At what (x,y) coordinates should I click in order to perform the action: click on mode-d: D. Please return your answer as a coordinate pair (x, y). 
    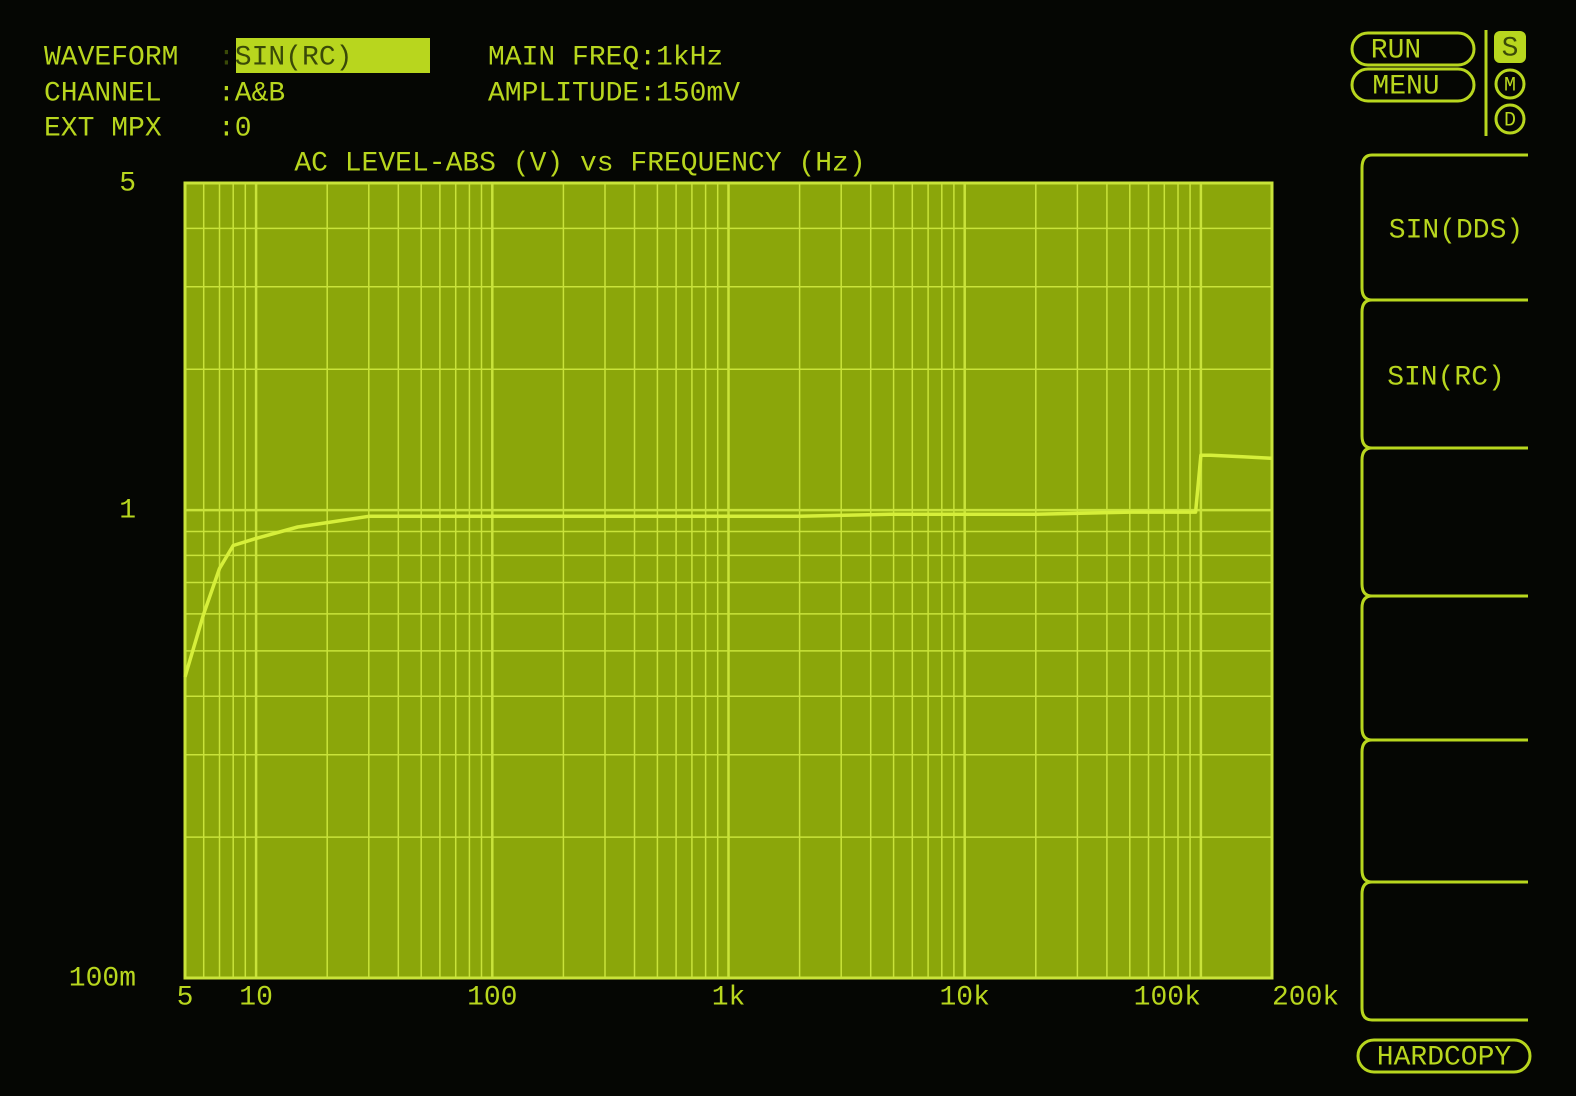
    Looking at the image, I should click on (1510, 120).